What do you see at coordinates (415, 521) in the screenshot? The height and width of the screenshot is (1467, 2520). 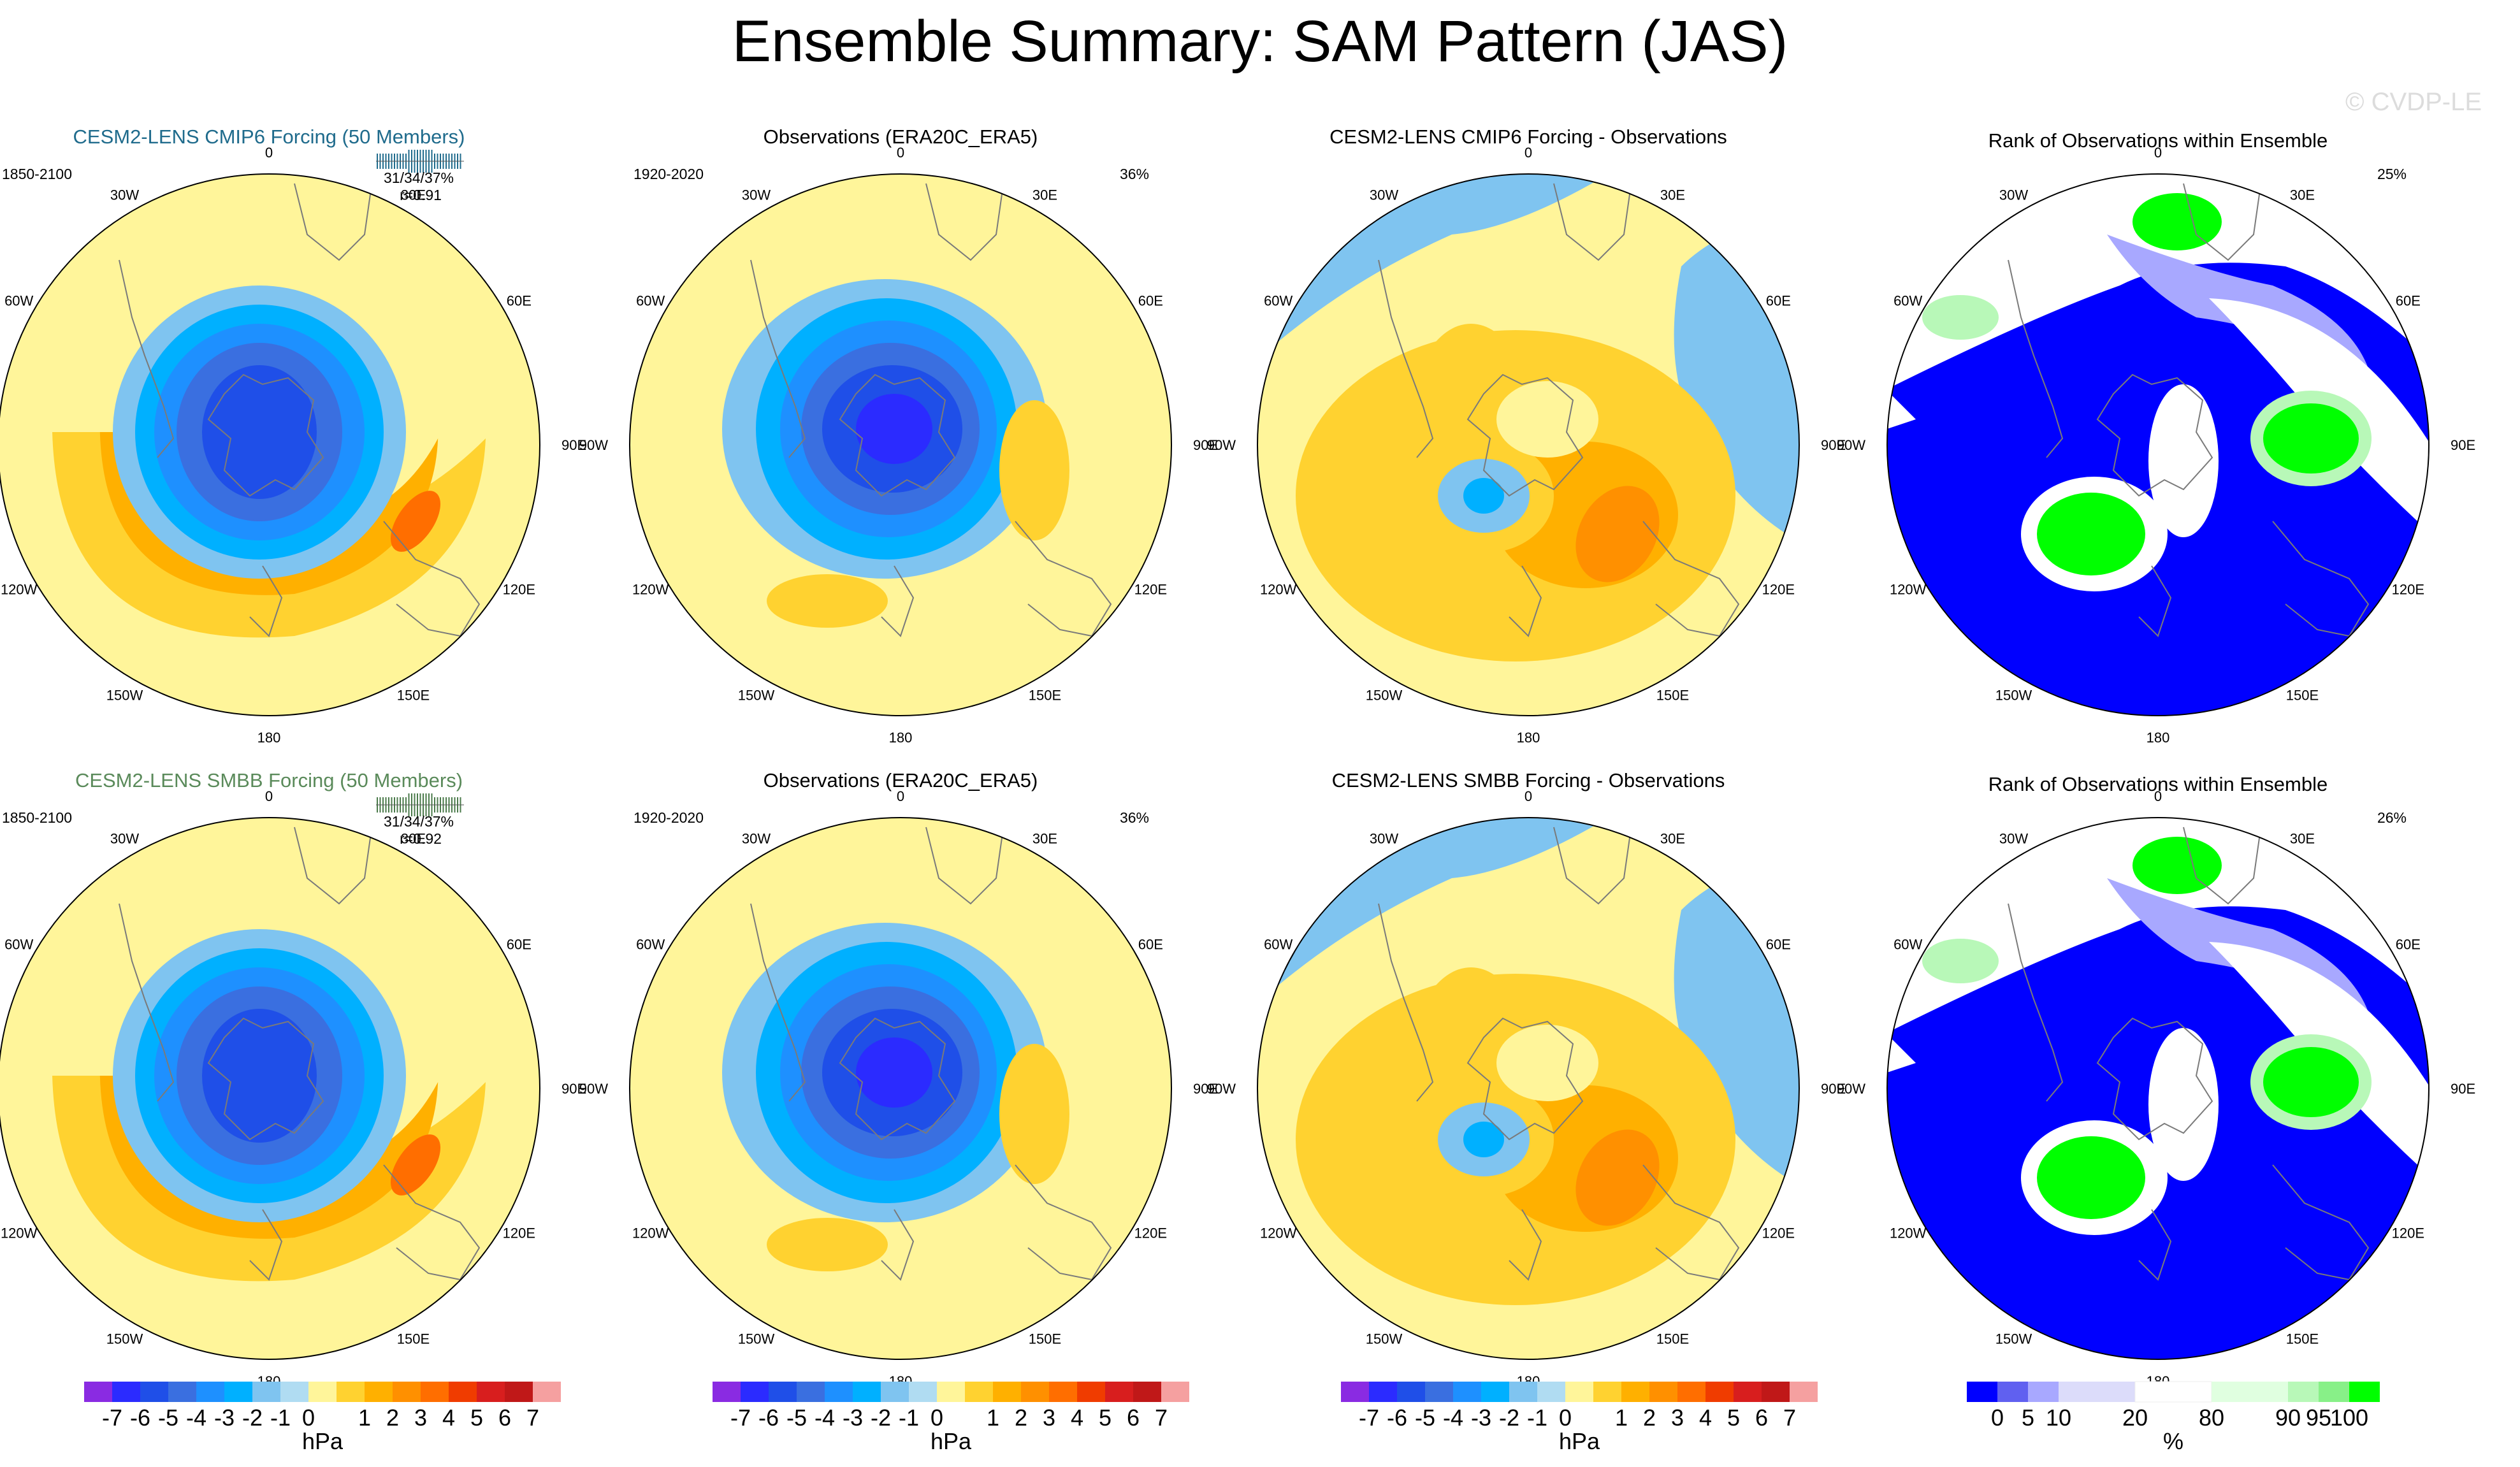 I see `high-max` at bounding box center [415, 521].